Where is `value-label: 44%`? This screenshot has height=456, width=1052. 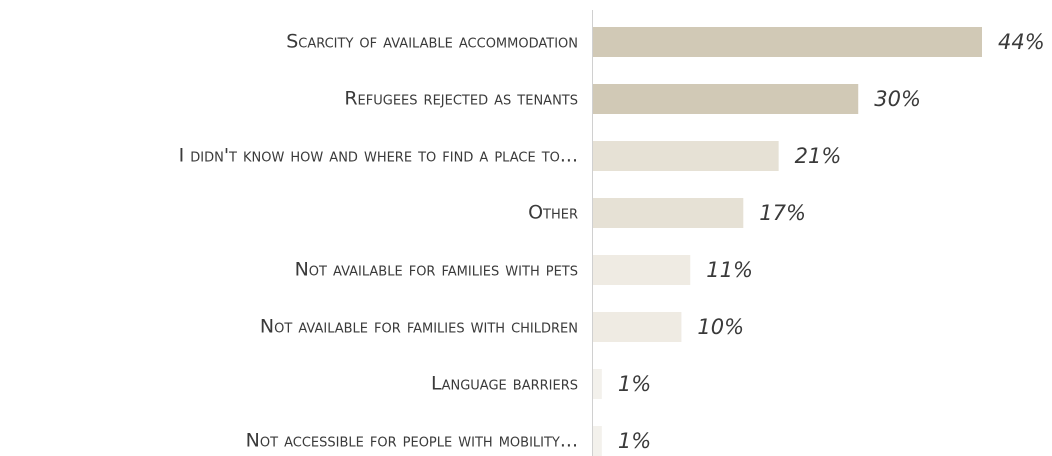
value-label: 44% is located at coordinates (1021, 42).